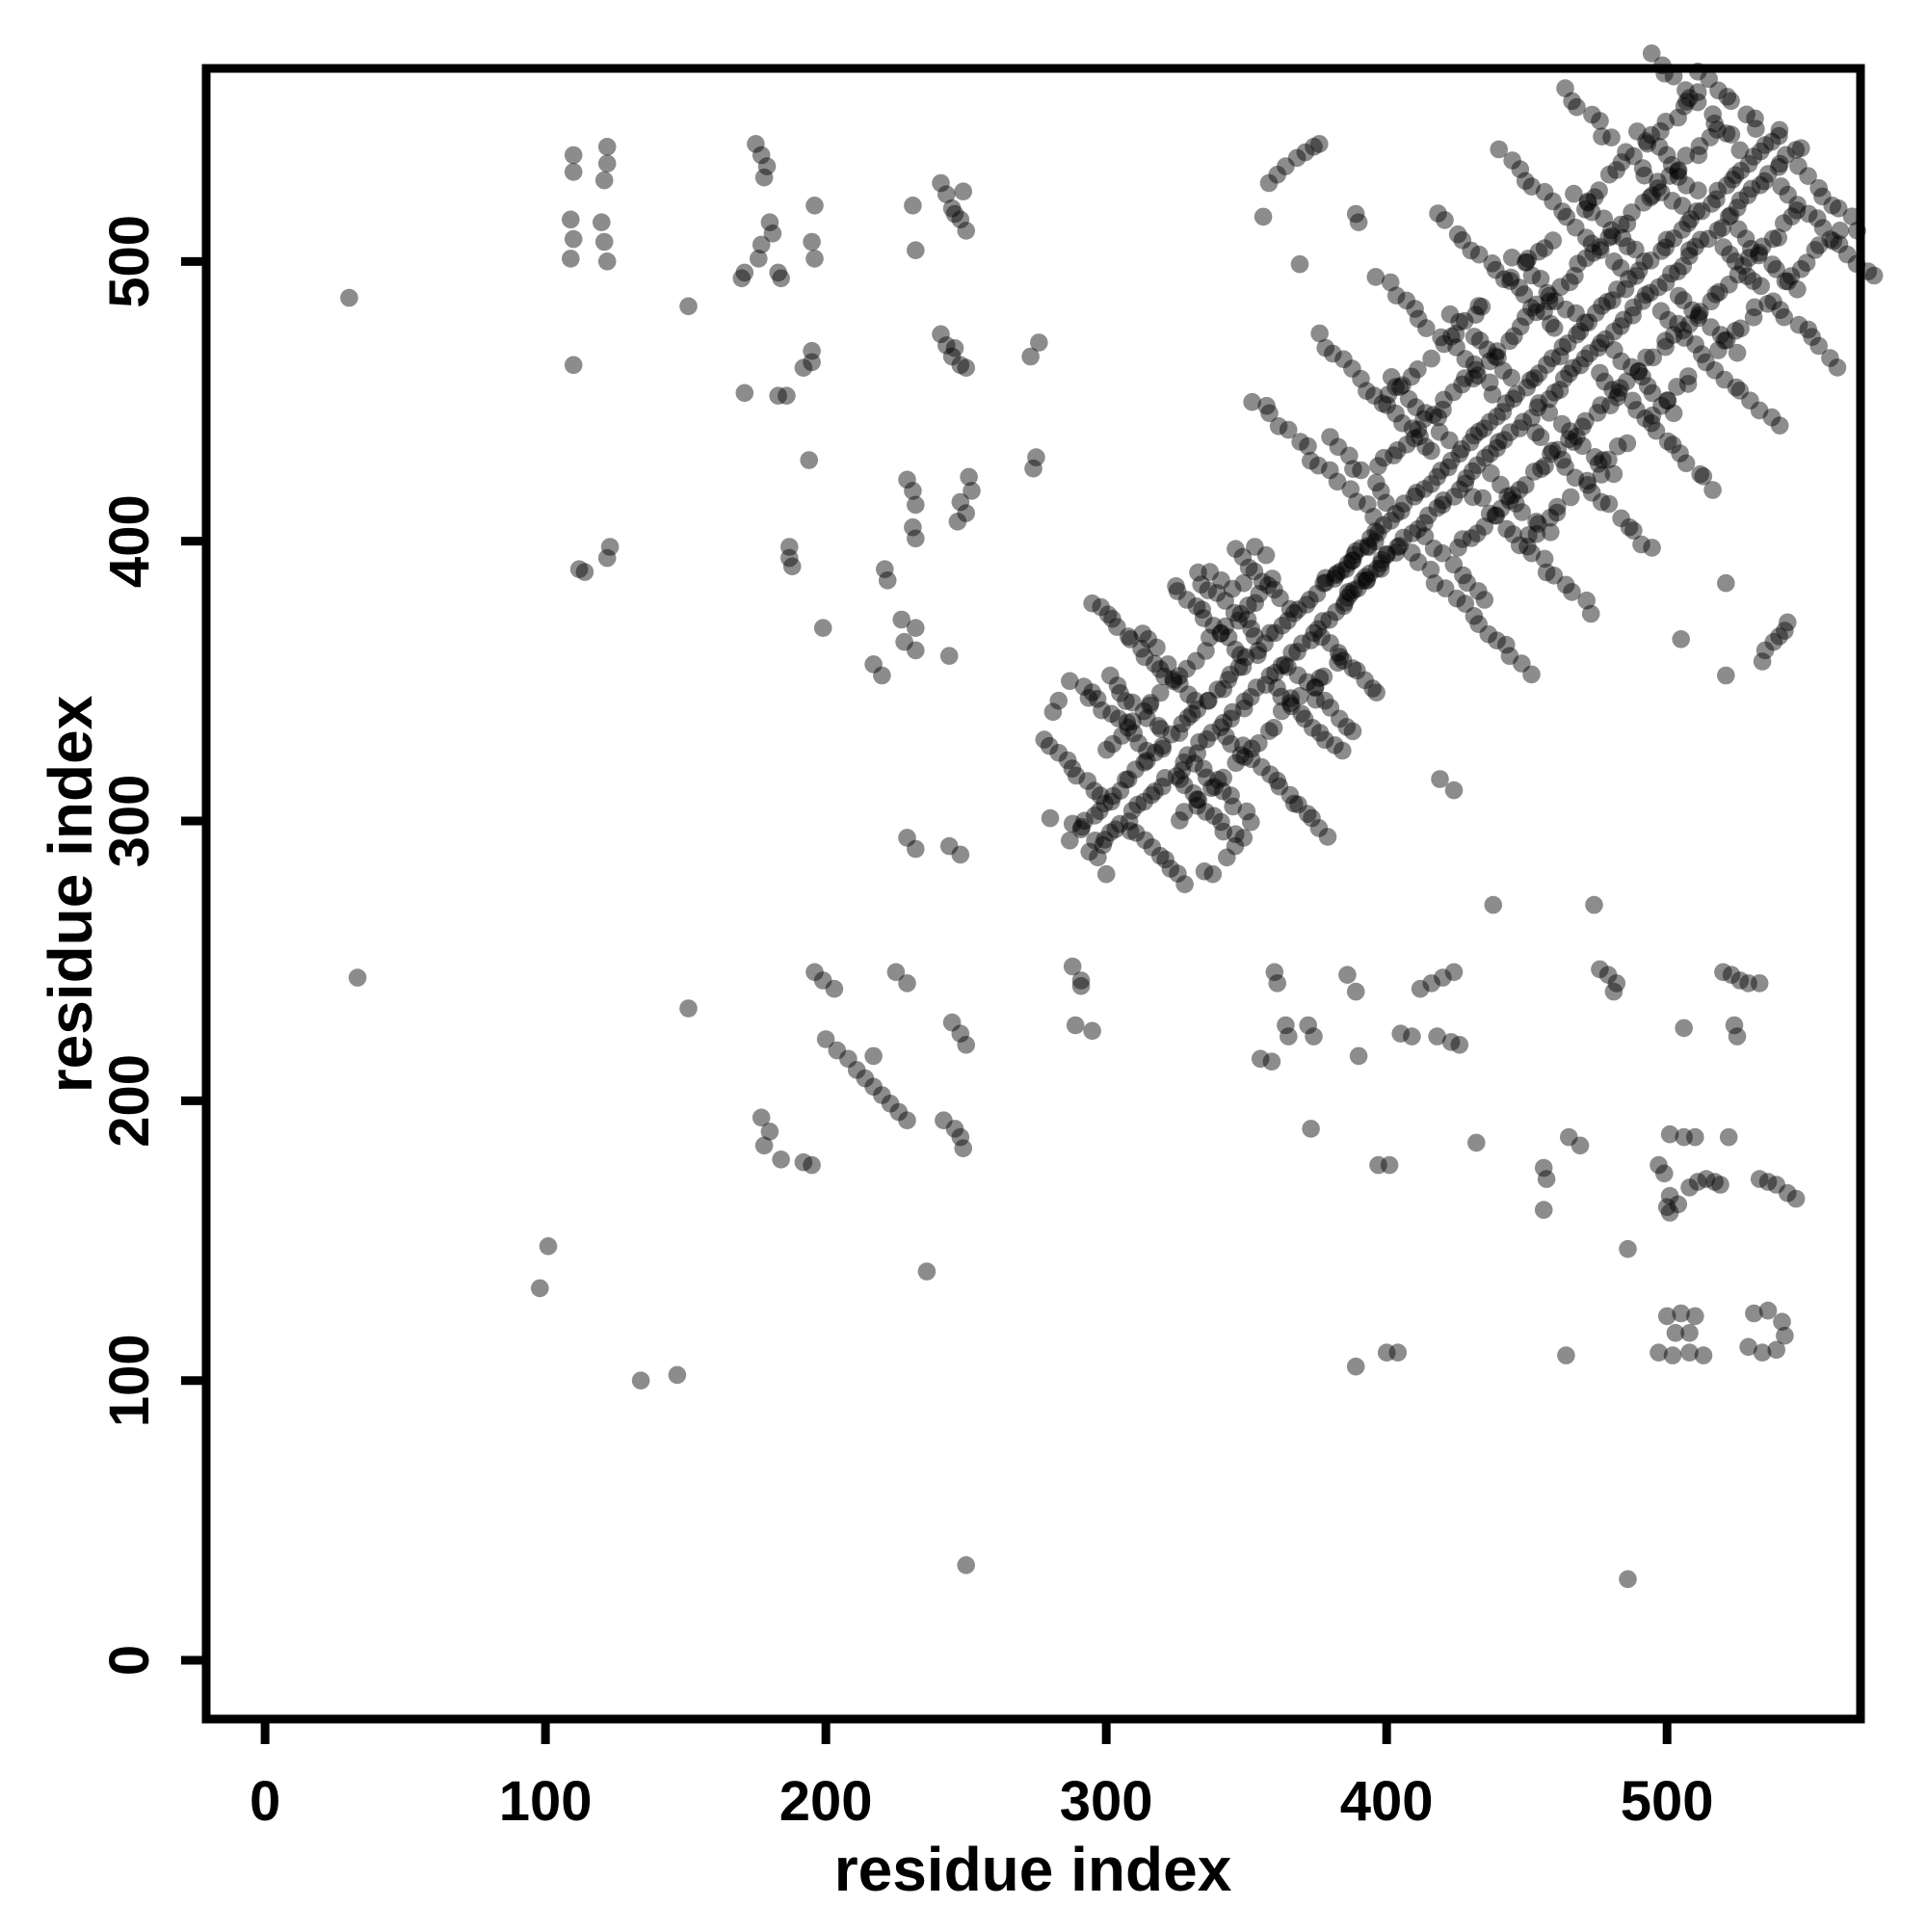 This screenshot has width=1927, height=1932. I want to click on x-tick-label: 200, so click(826, 1801).